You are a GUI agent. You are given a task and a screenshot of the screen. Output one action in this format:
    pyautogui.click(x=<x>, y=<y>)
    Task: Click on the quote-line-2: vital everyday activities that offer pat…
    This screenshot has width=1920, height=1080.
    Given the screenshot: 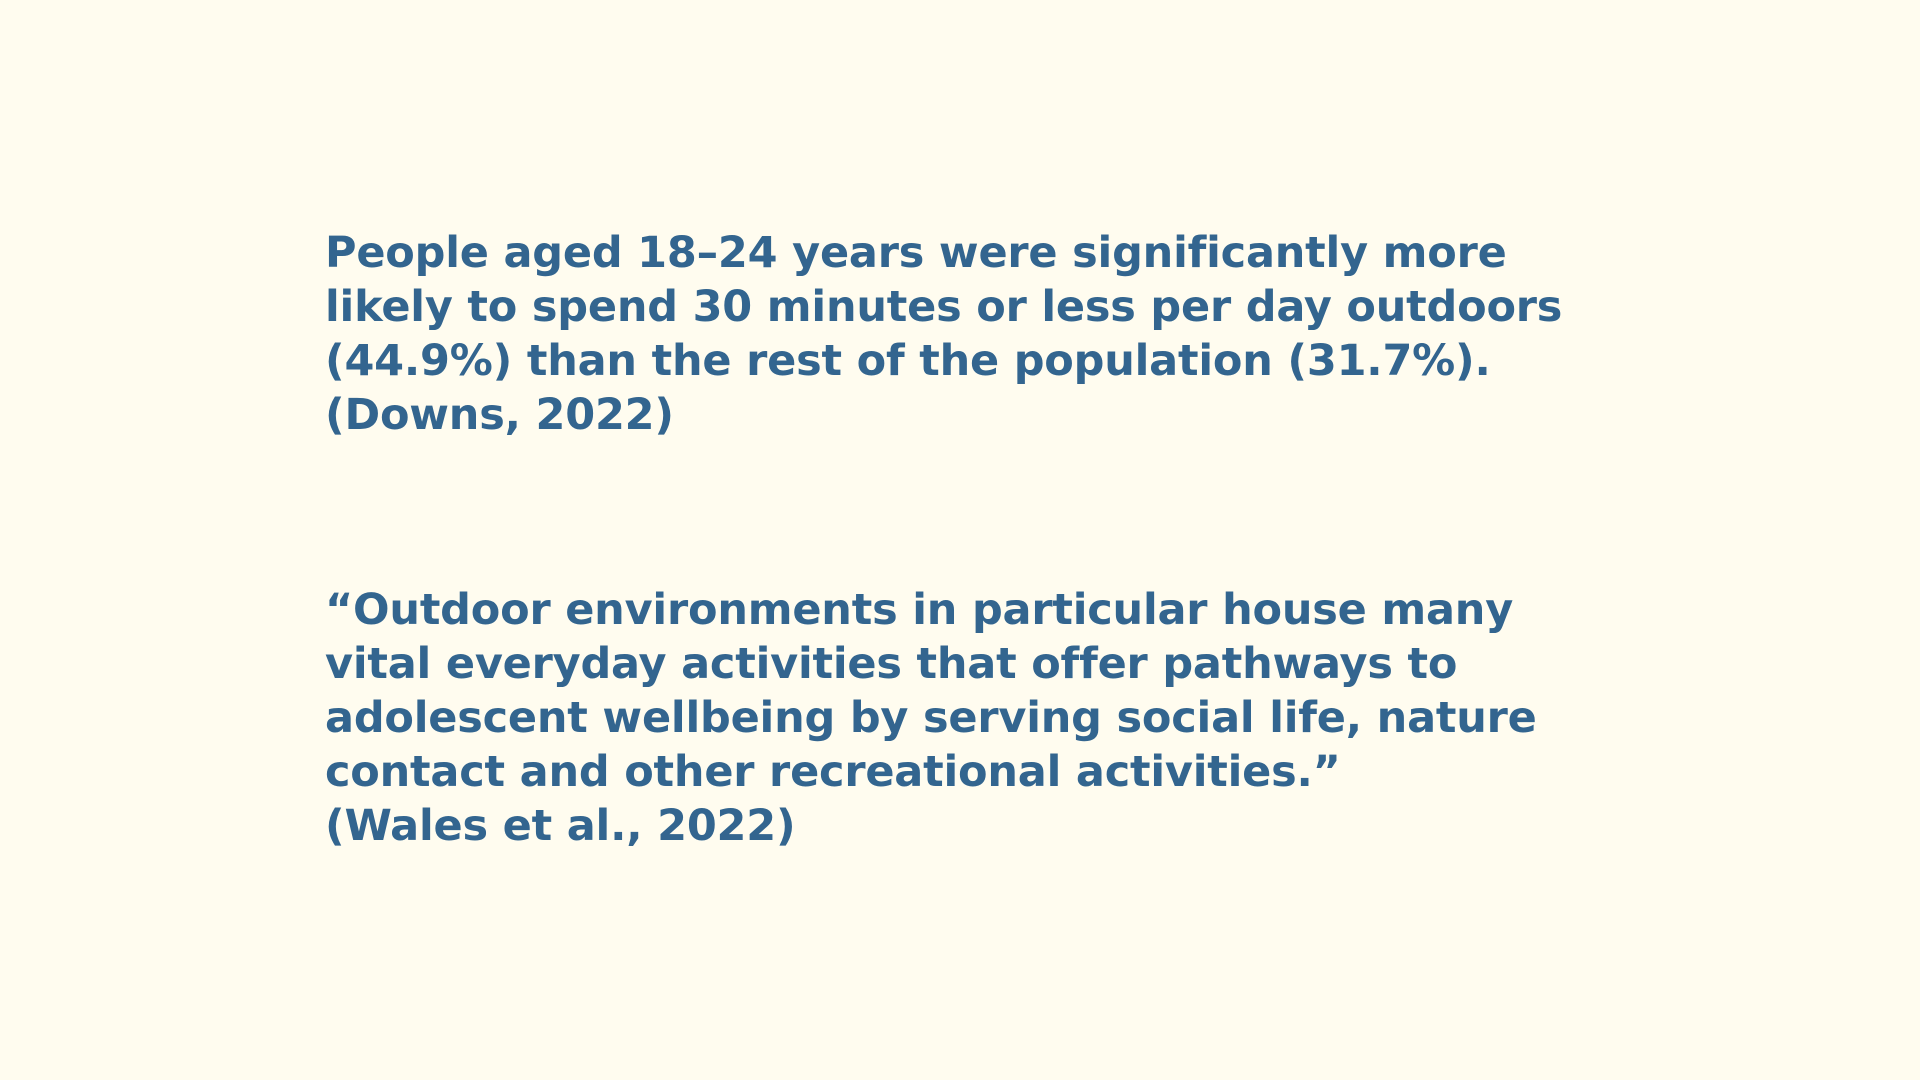 What is the action you would take?
    pyautogui.click(x=891, y=664)
    